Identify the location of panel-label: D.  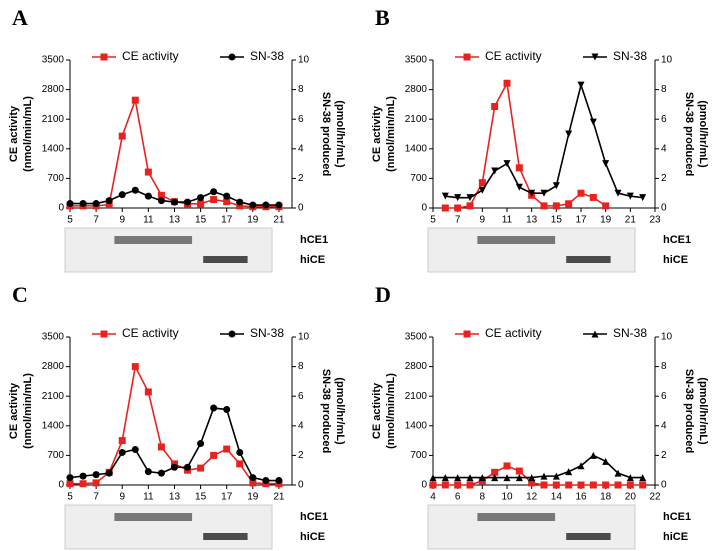
(383, 294).